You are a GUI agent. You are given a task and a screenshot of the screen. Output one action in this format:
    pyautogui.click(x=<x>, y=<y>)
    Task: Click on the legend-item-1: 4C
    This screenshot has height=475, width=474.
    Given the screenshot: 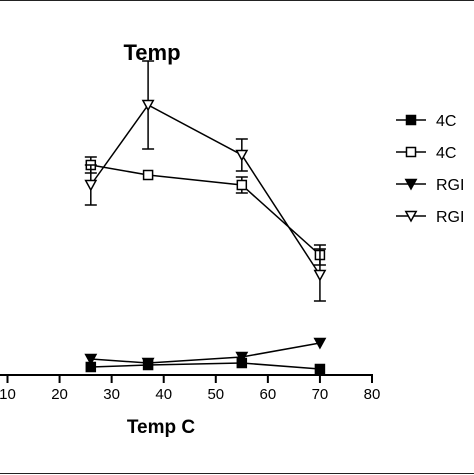 What is the action you would take?
    pyautogui.click(x=426, y=121)
    